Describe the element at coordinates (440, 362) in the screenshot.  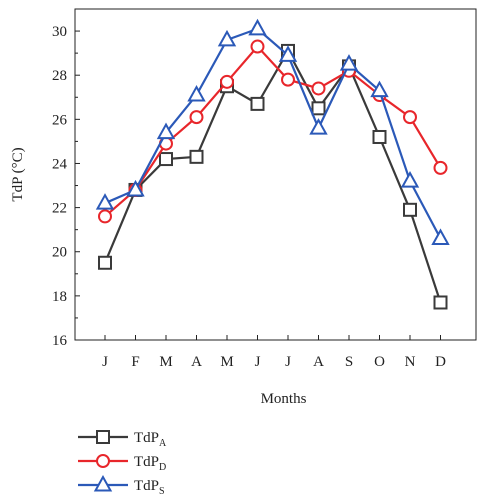
I see `x-tick-label: D` at that location.